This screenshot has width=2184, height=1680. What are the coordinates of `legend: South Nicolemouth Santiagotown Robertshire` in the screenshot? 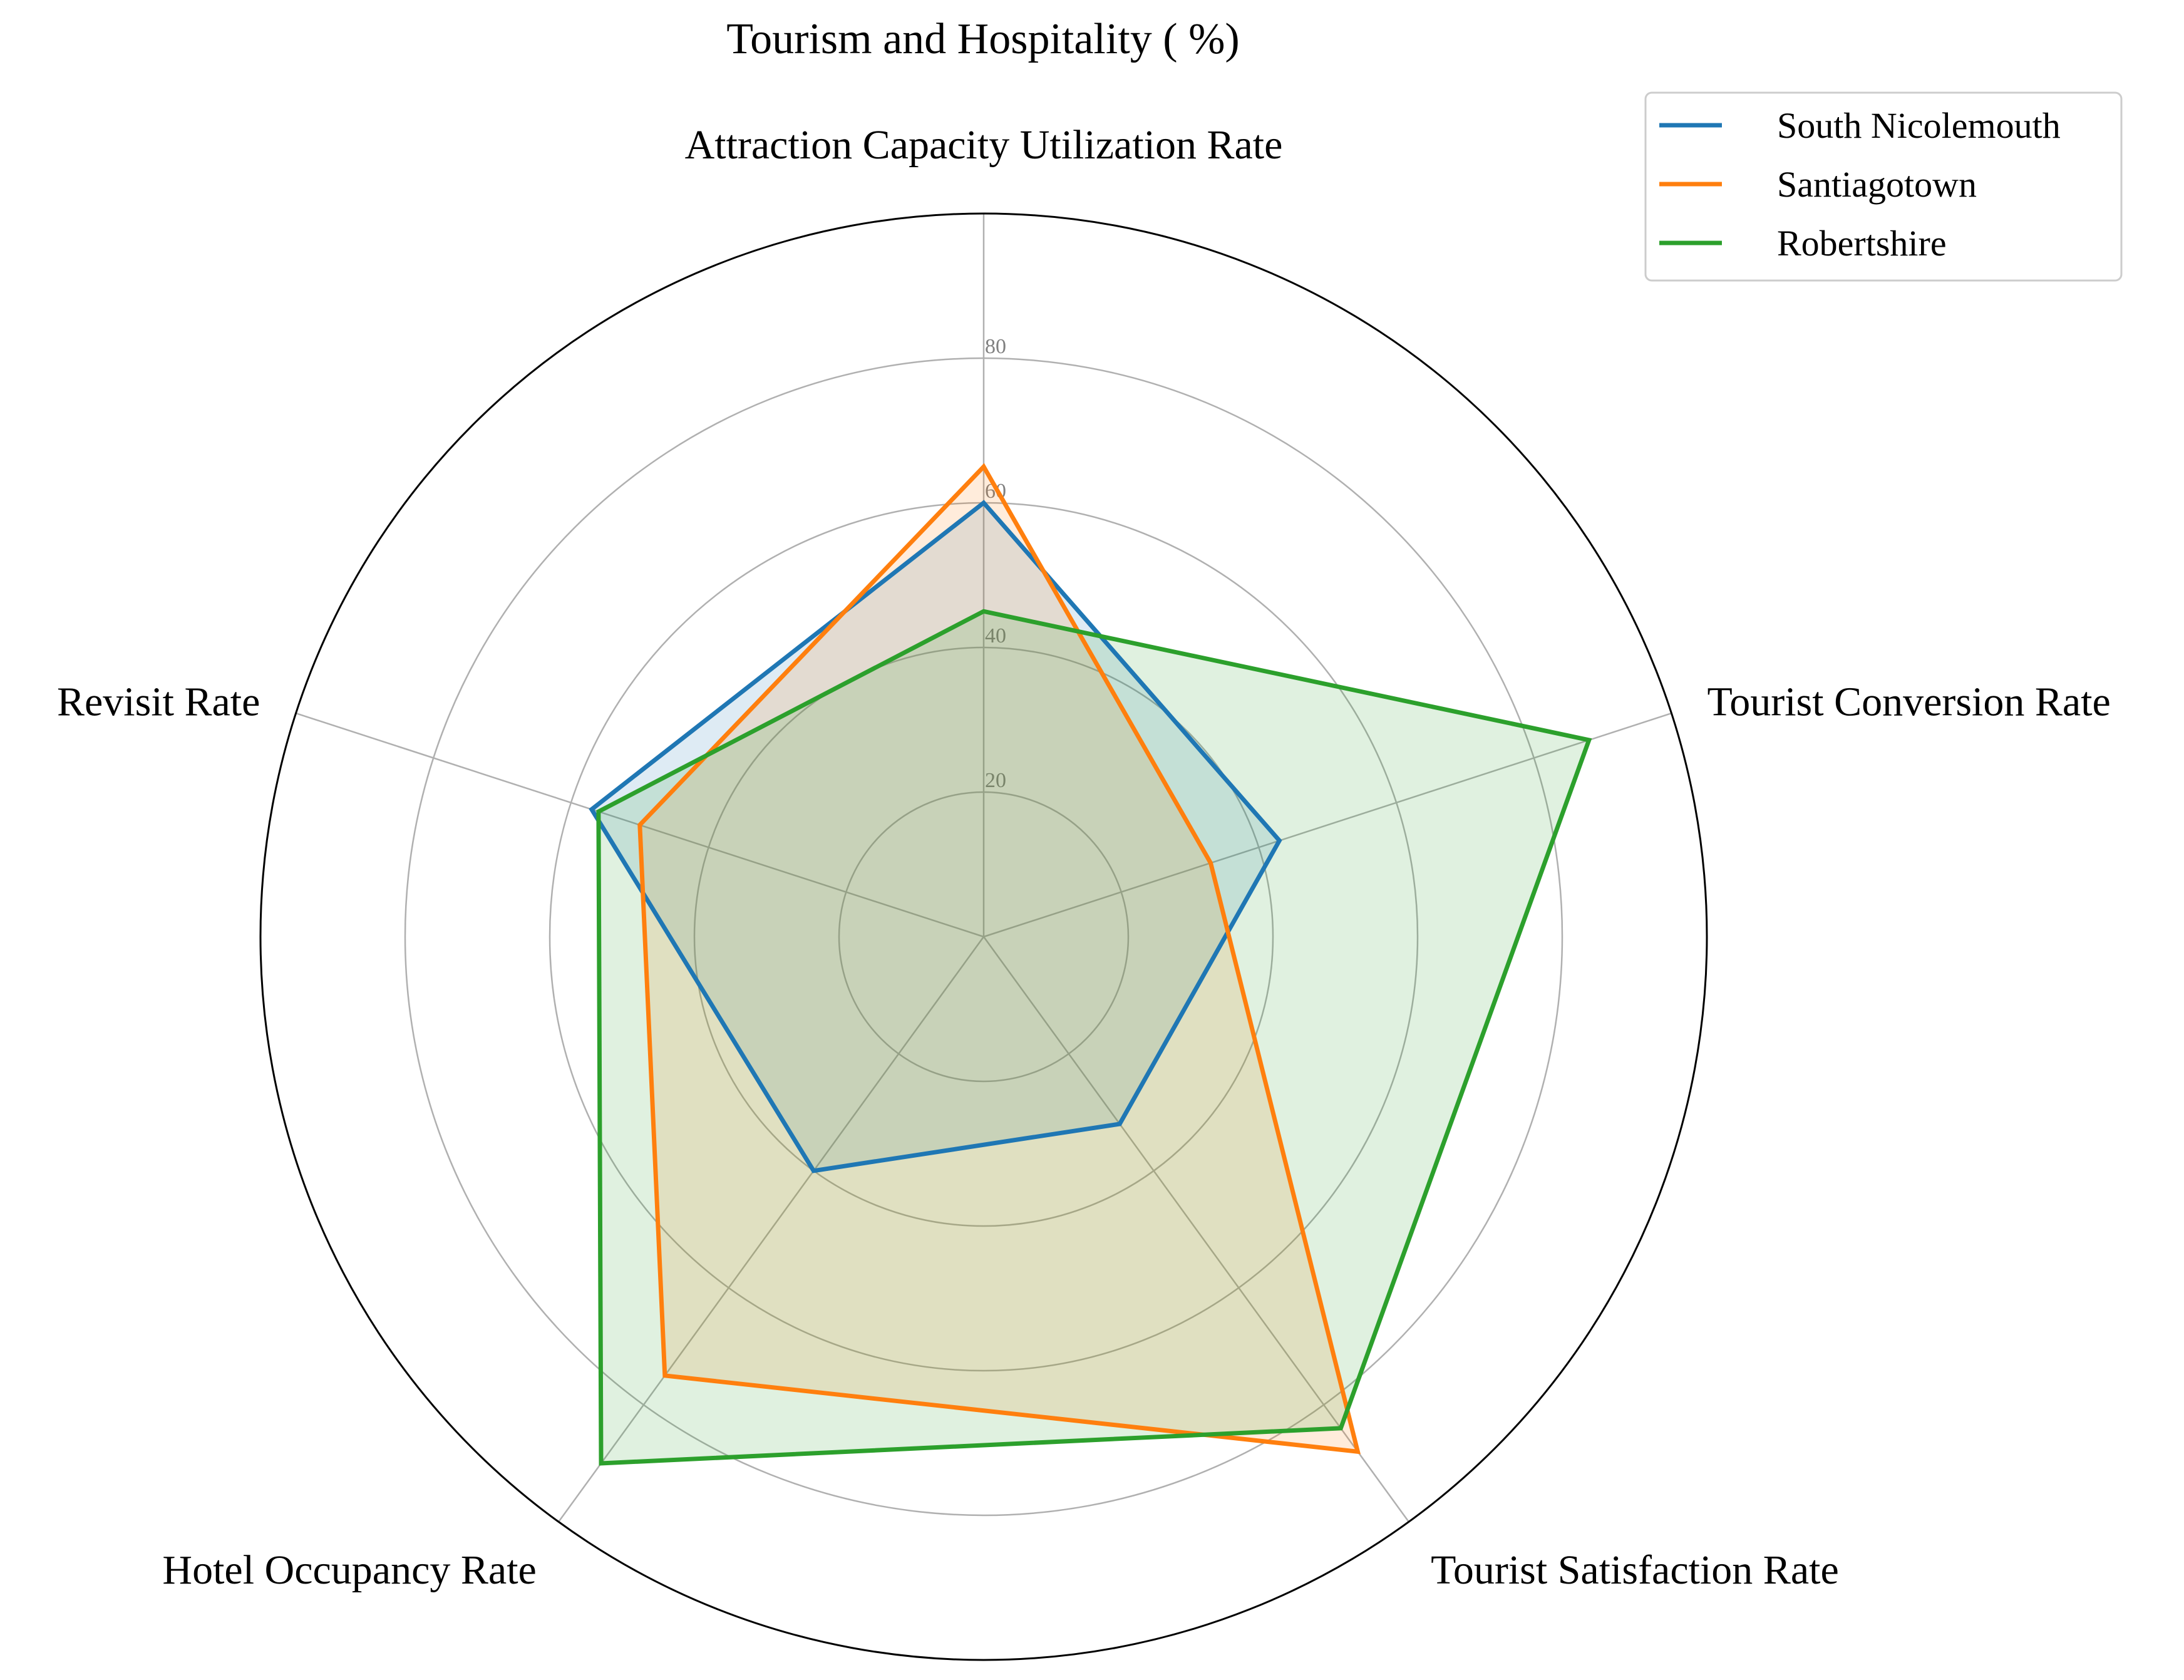 It's located at (1883, 187).